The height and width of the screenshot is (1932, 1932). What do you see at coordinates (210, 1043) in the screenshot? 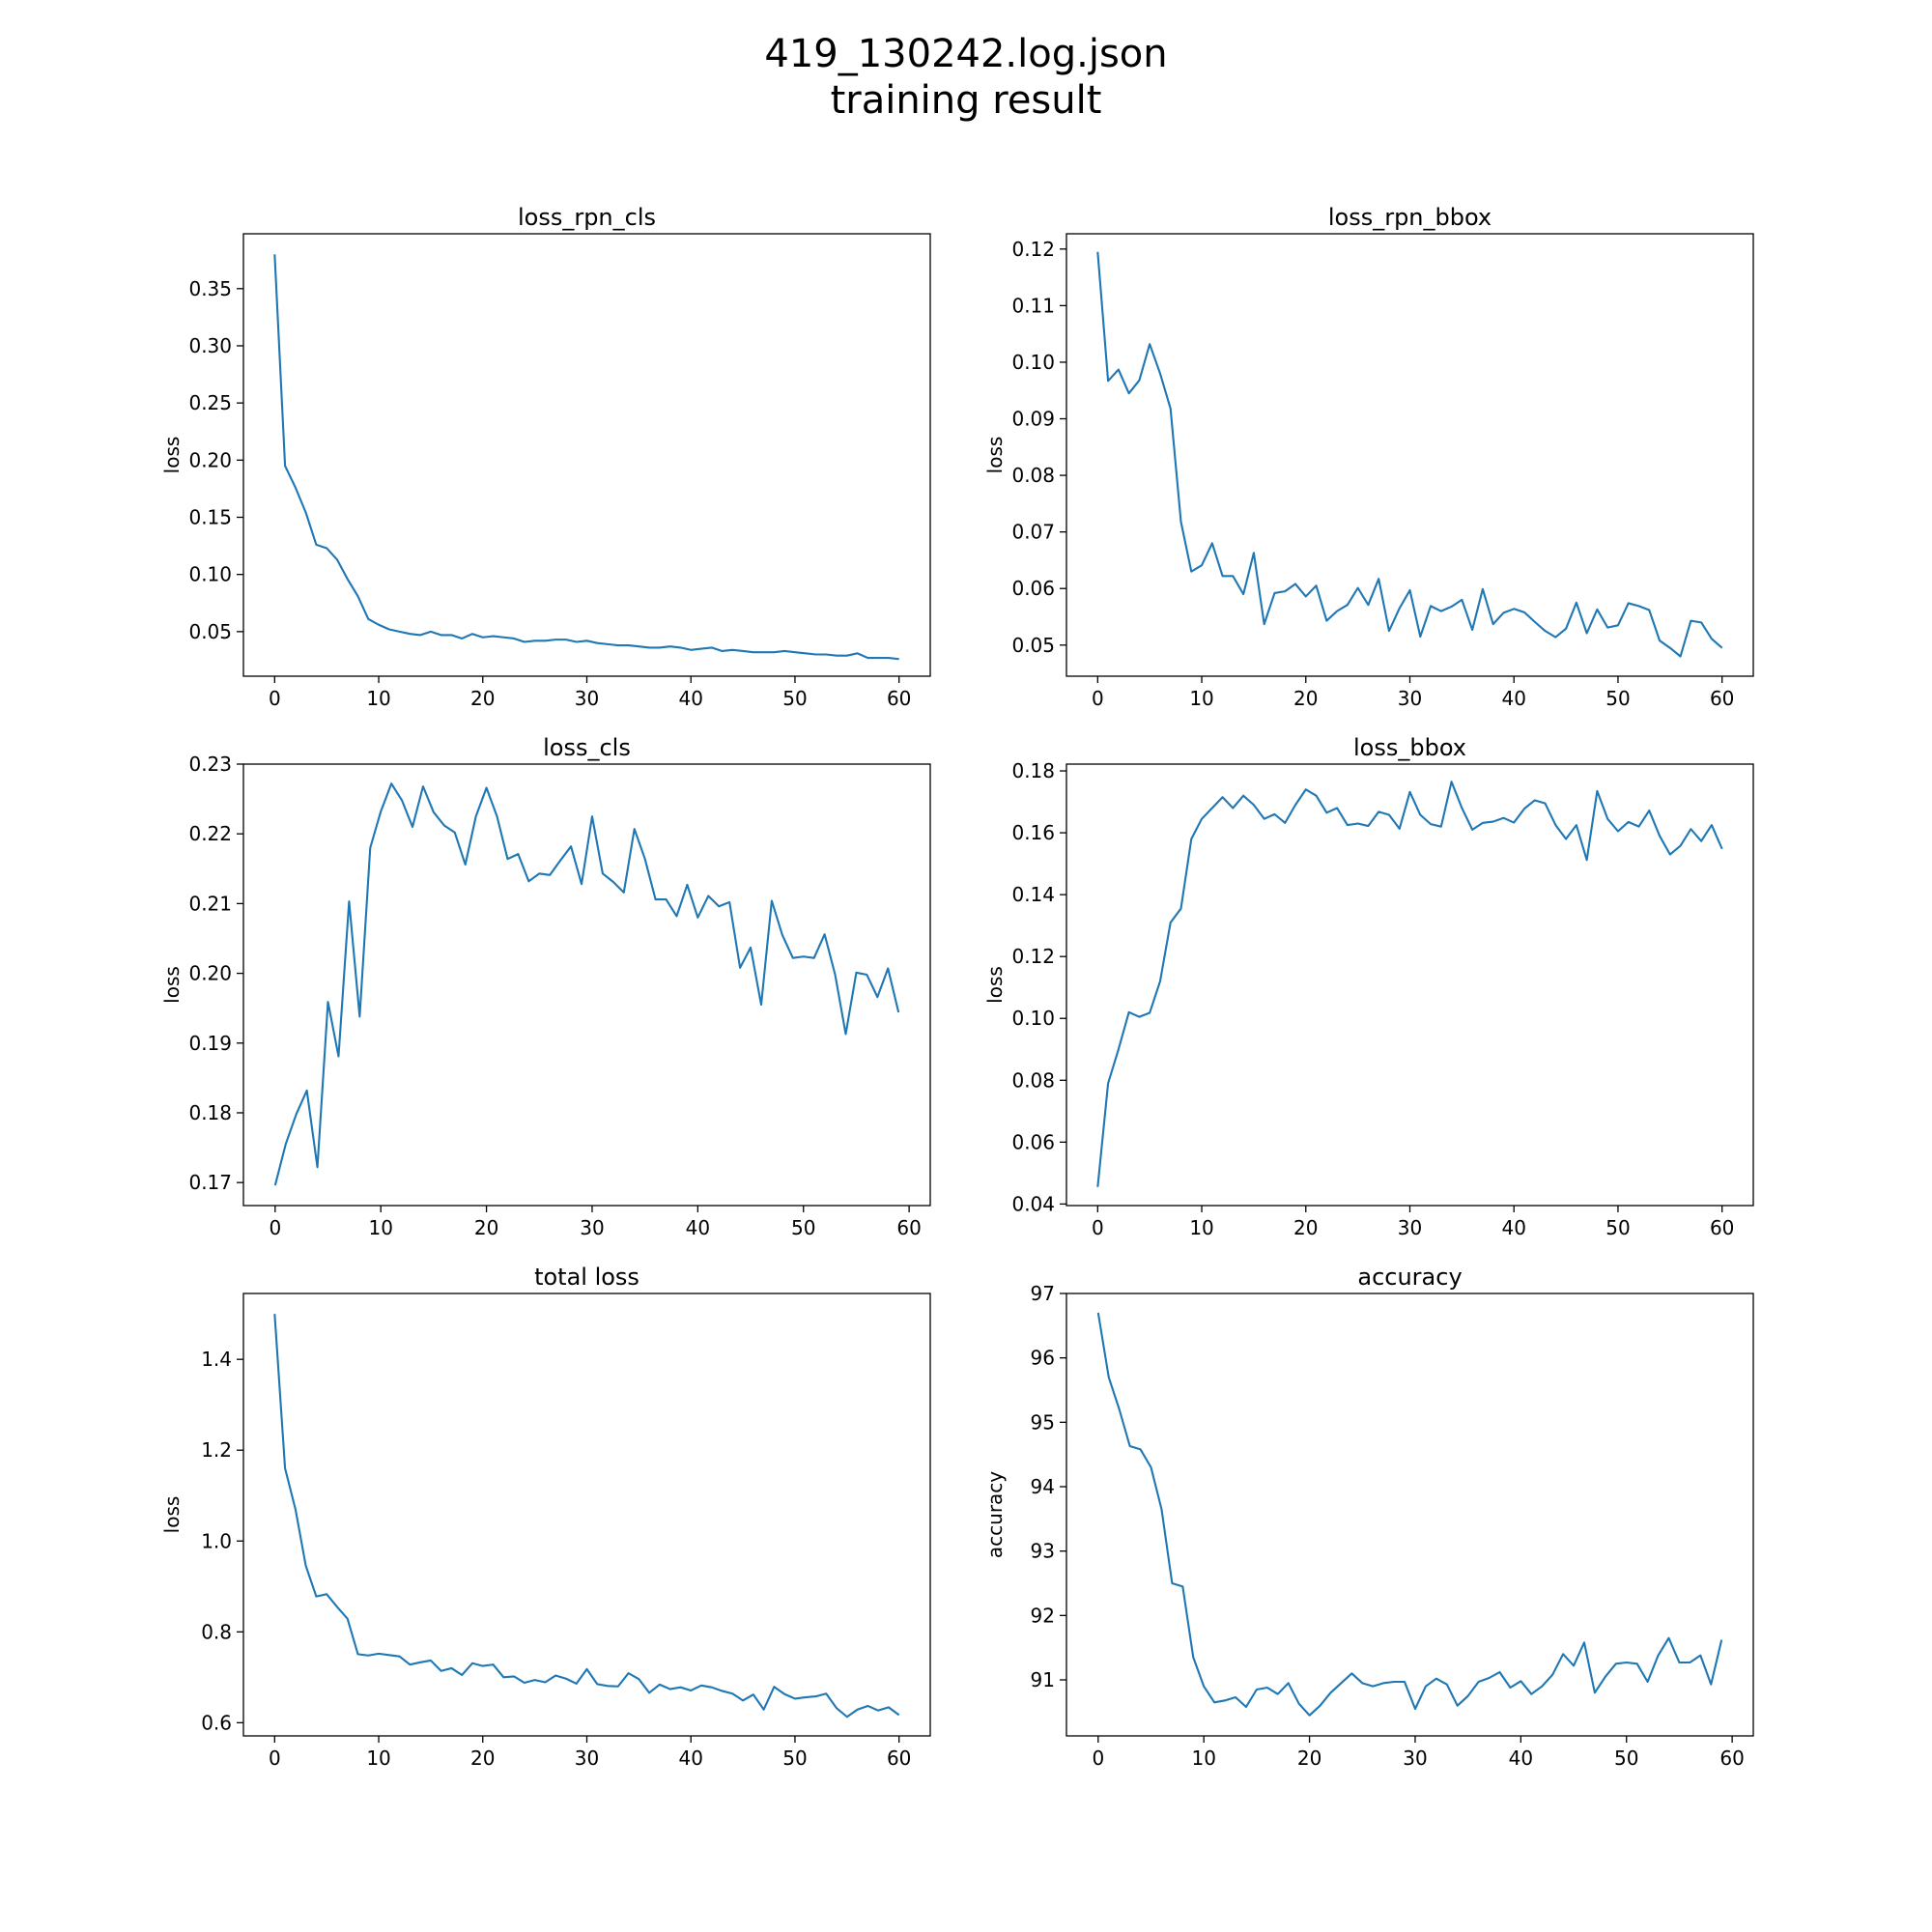
I see `y-tick-label: 0.19` at bounding box center [210, 1043].